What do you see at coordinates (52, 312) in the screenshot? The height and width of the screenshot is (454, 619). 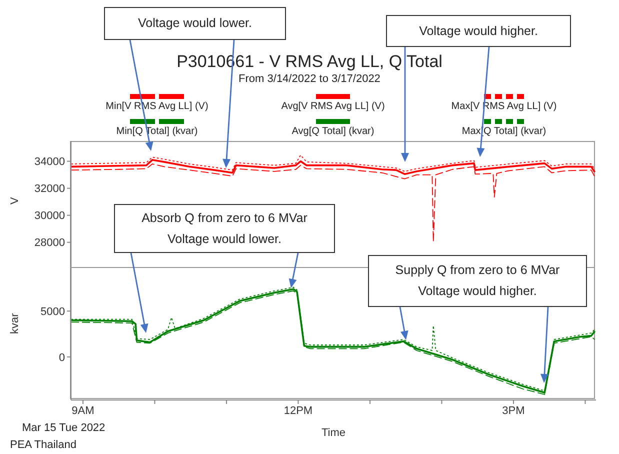 I see `y-tick-label: 5000` at bounding box center [52, 312].